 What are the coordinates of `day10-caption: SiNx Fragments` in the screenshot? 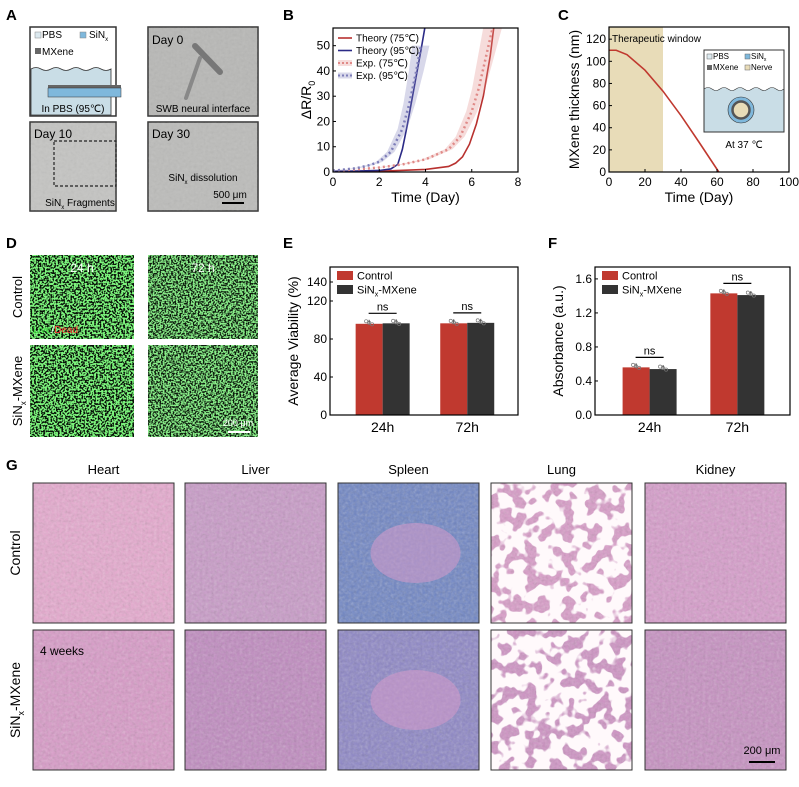 It's located at (80, 204).